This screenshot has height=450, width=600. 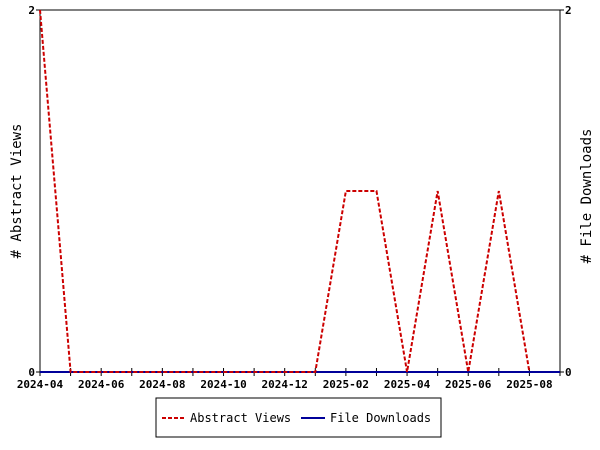 What do you see at coordinates (529, 384) in the screenshot?
I see `x-tick-label: 2025-08` at bounding box center [529, 384].